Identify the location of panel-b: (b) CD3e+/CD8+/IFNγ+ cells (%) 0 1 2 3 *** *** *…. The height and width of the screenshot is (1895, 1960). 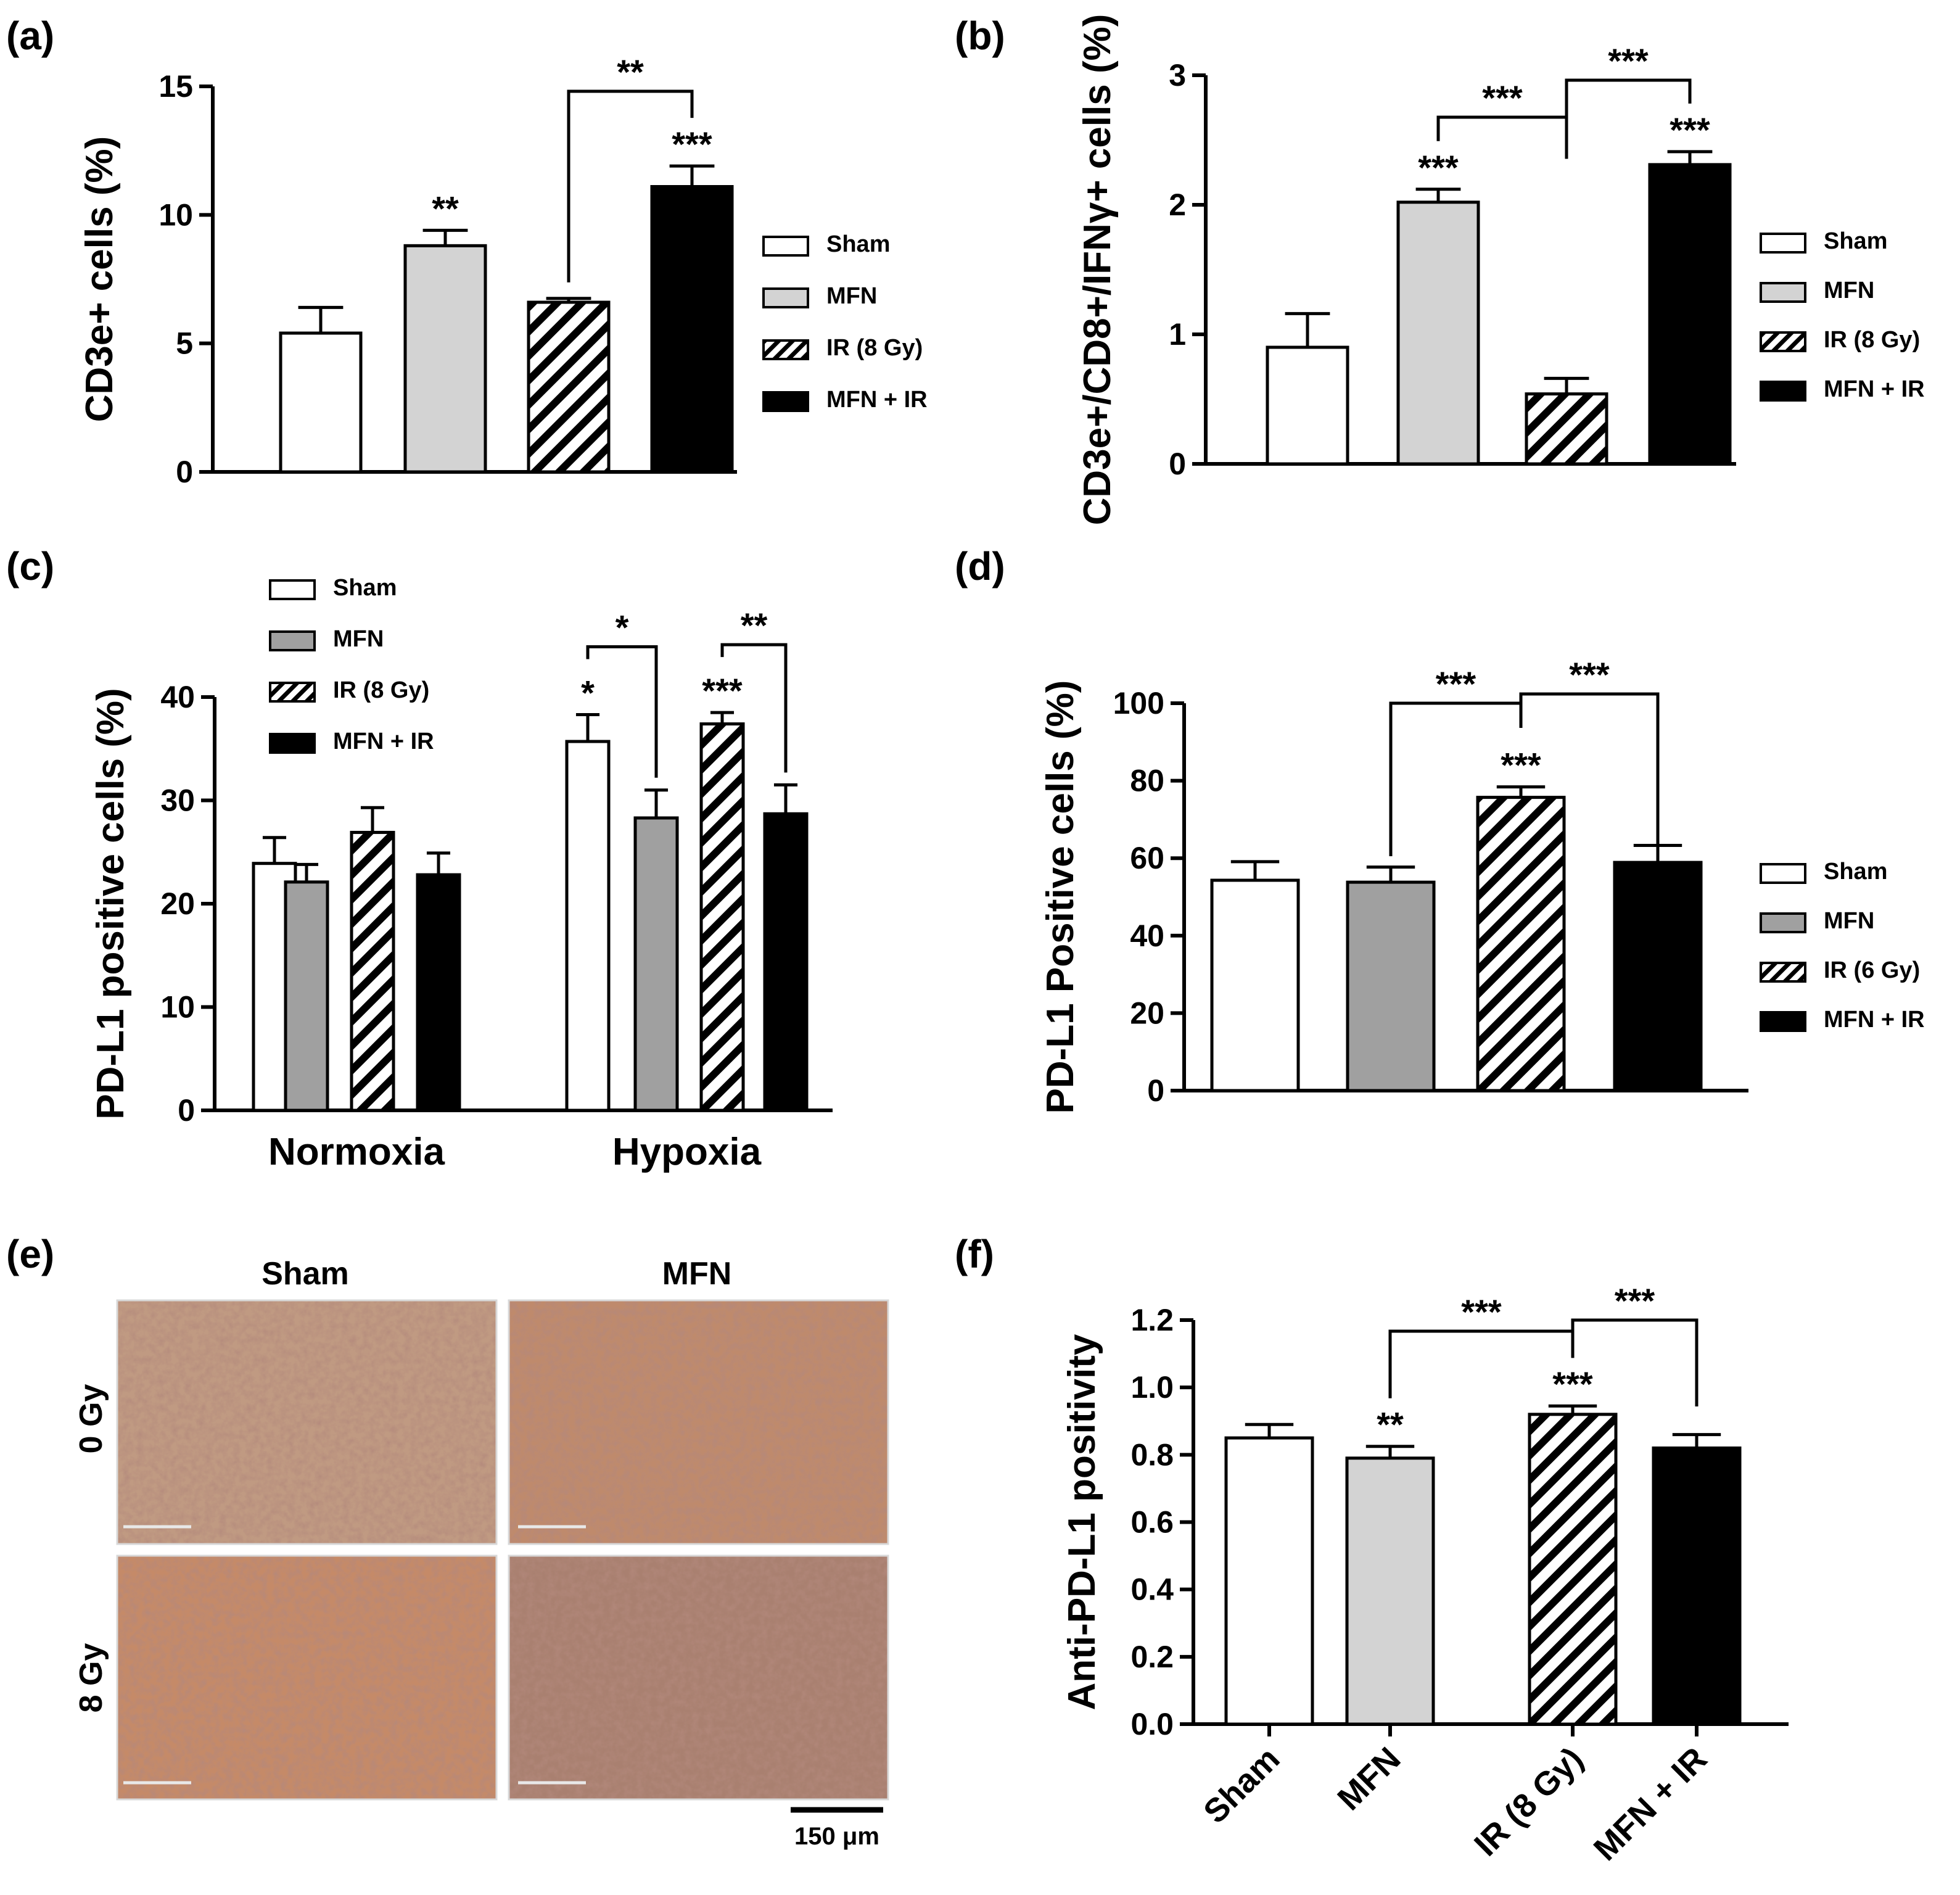
(1440, 269).